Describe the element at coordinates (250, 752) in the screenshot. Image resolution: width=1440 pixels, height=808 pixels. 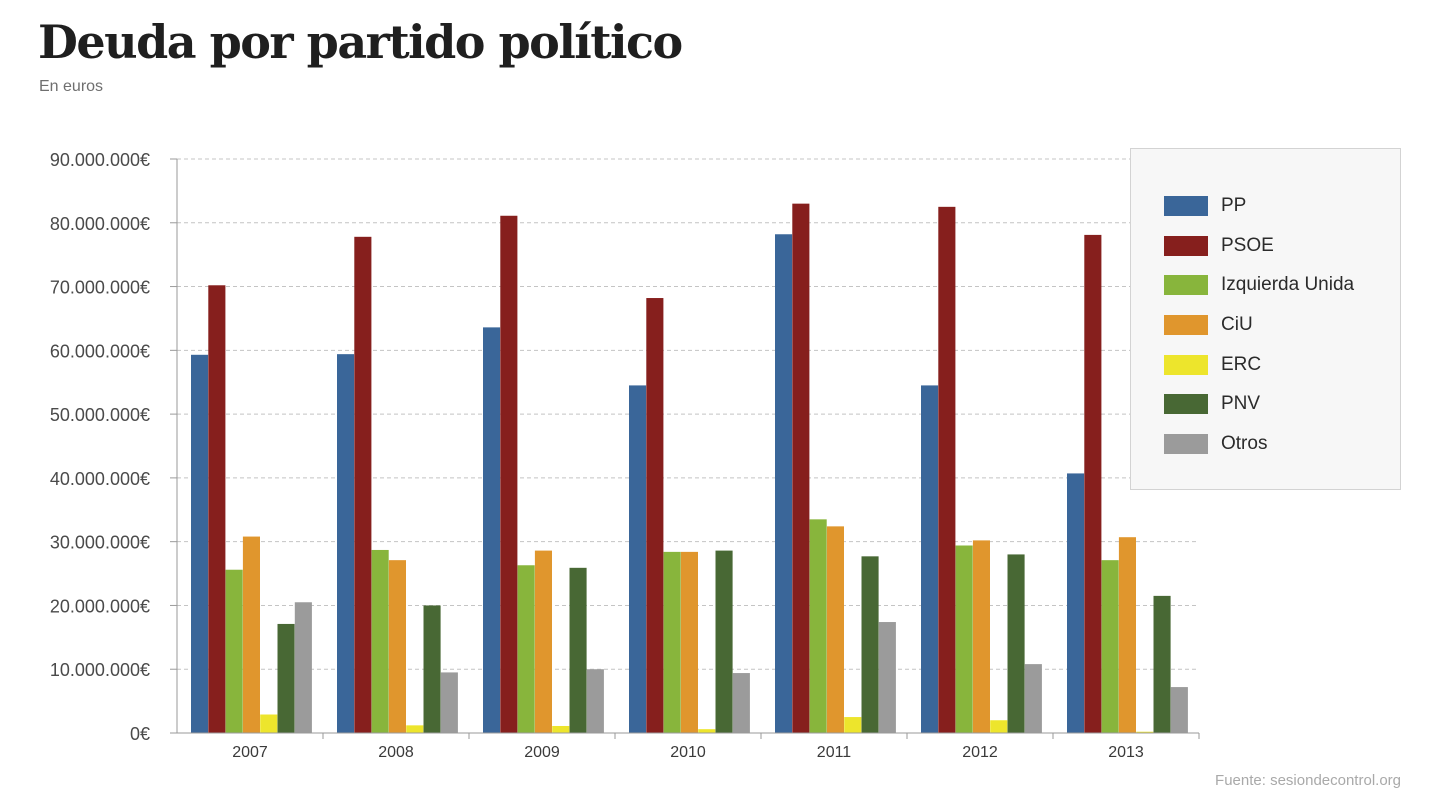
I see `x-tick-label: 2007` at that location.